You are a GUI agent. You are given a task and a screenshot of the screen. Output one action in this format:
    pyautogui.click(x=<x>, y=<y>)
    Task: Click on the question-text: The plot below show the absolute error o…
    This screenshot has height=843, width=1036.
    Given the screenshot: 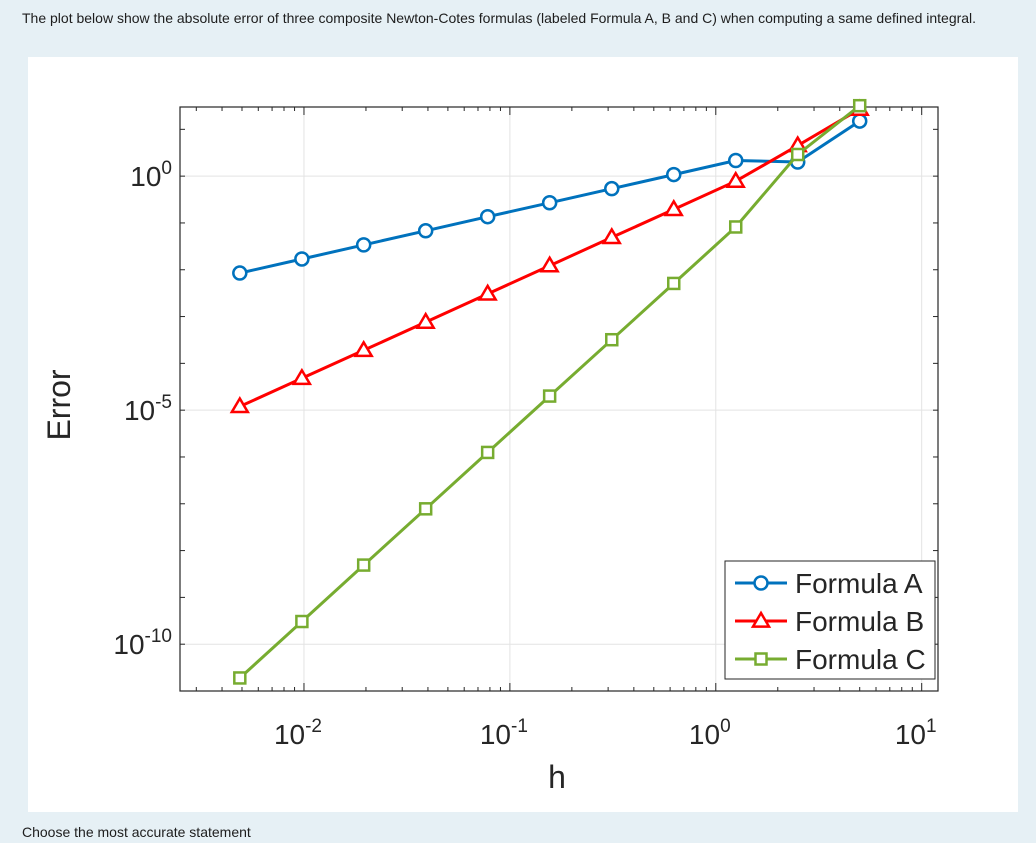 What is the action you would take?
    pyautogui.click(x=499, y=18)
    